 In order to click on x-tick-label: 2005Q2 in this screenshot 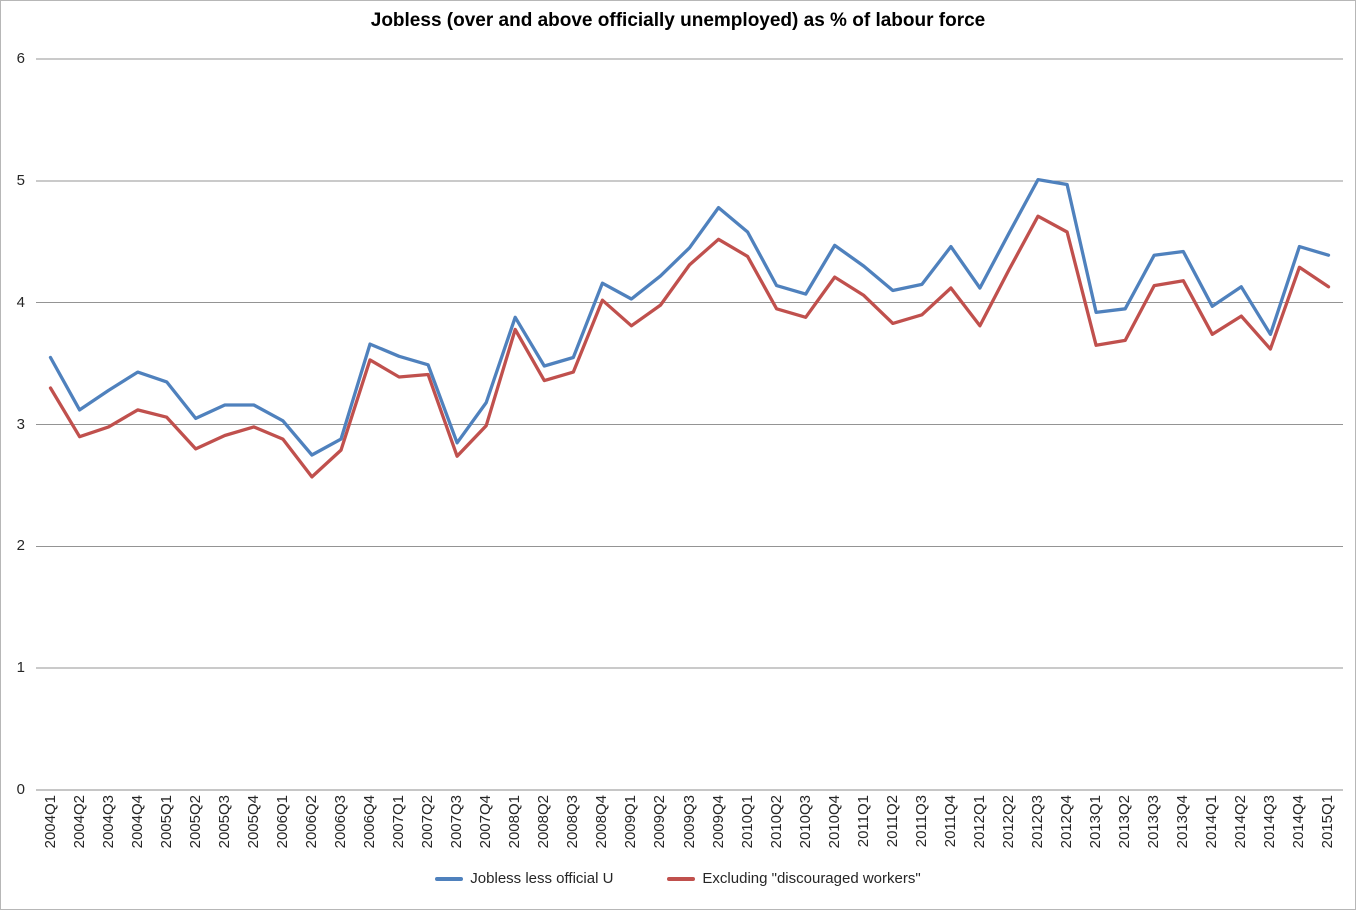, I will do `click(195, 822)`.